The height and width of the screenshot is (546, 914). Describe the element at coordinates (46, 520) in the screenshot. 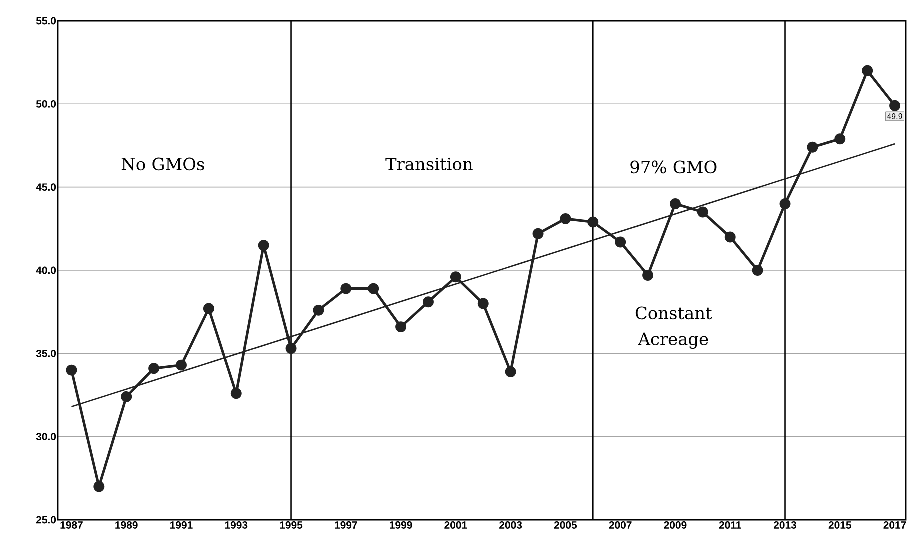

I see `y-tick-label: 25.0` at that location.